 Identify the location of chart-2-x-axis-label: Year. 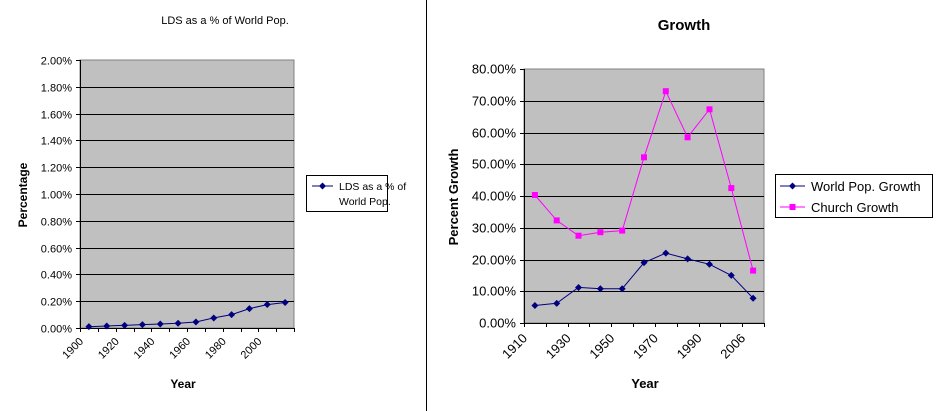
(644, 383).